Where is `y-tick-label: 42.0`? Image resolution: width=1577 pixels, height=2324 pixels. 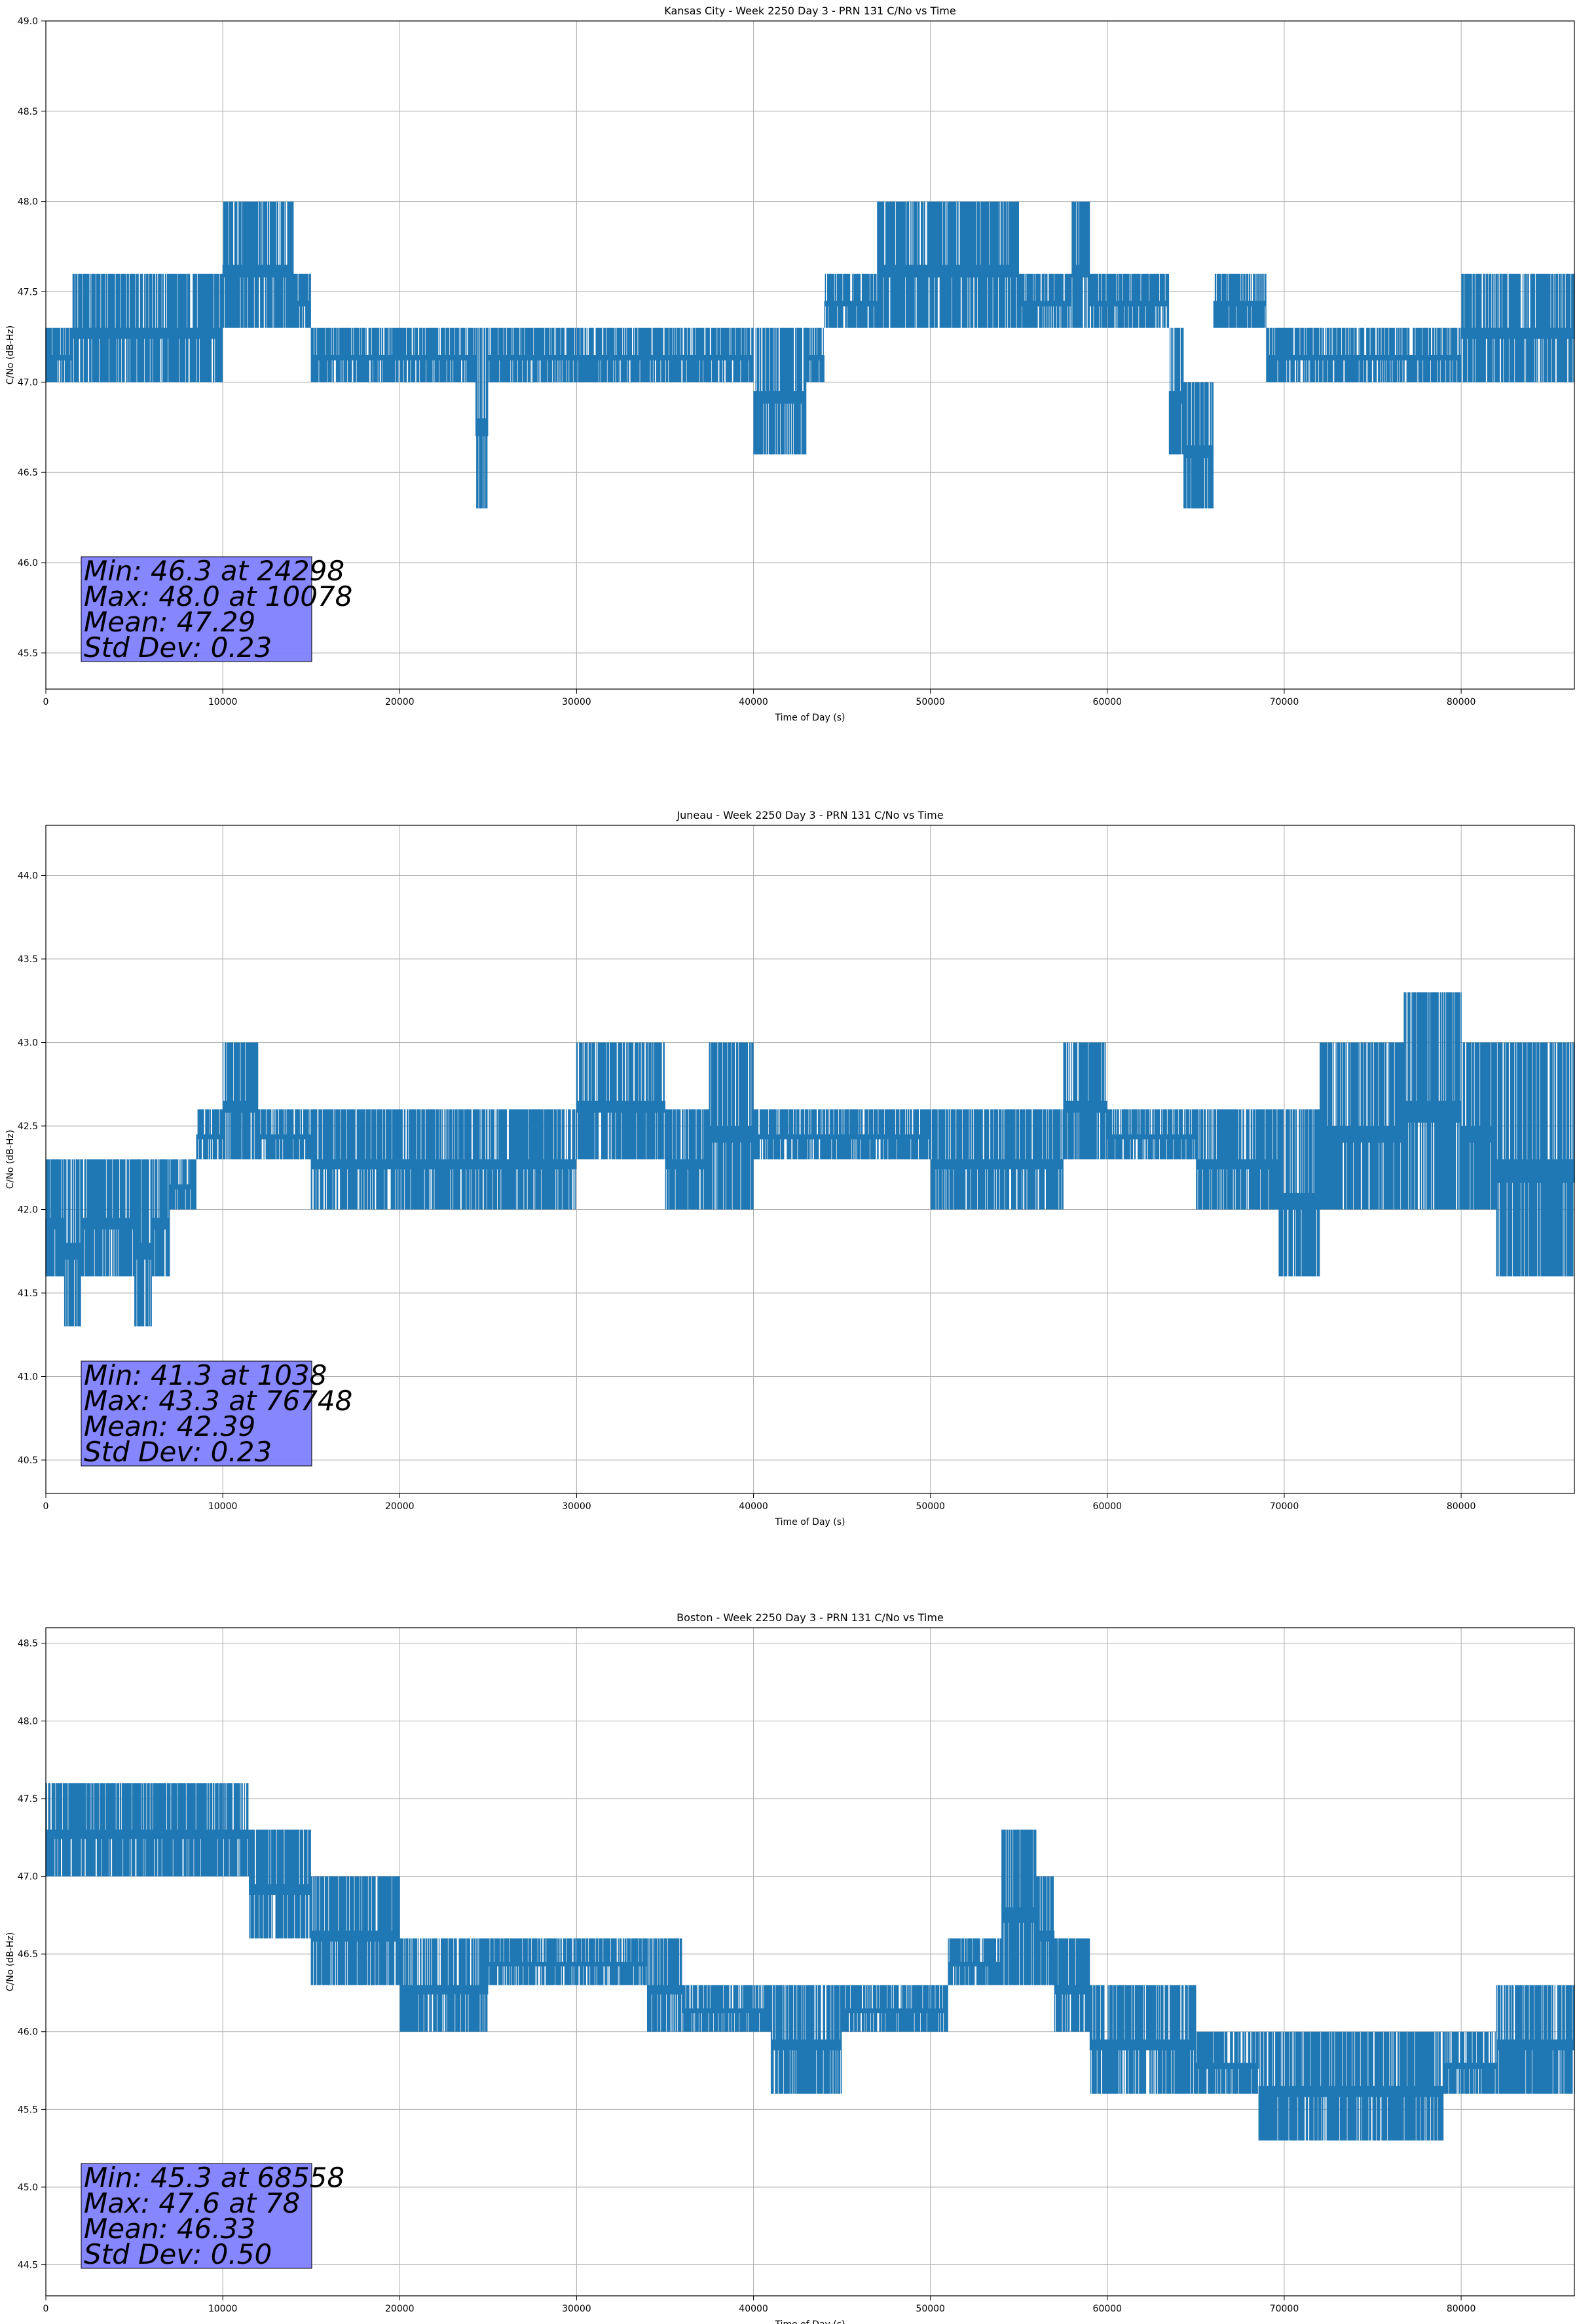
y-tick-label: 42.0 is located at coordinates (28, 1210).